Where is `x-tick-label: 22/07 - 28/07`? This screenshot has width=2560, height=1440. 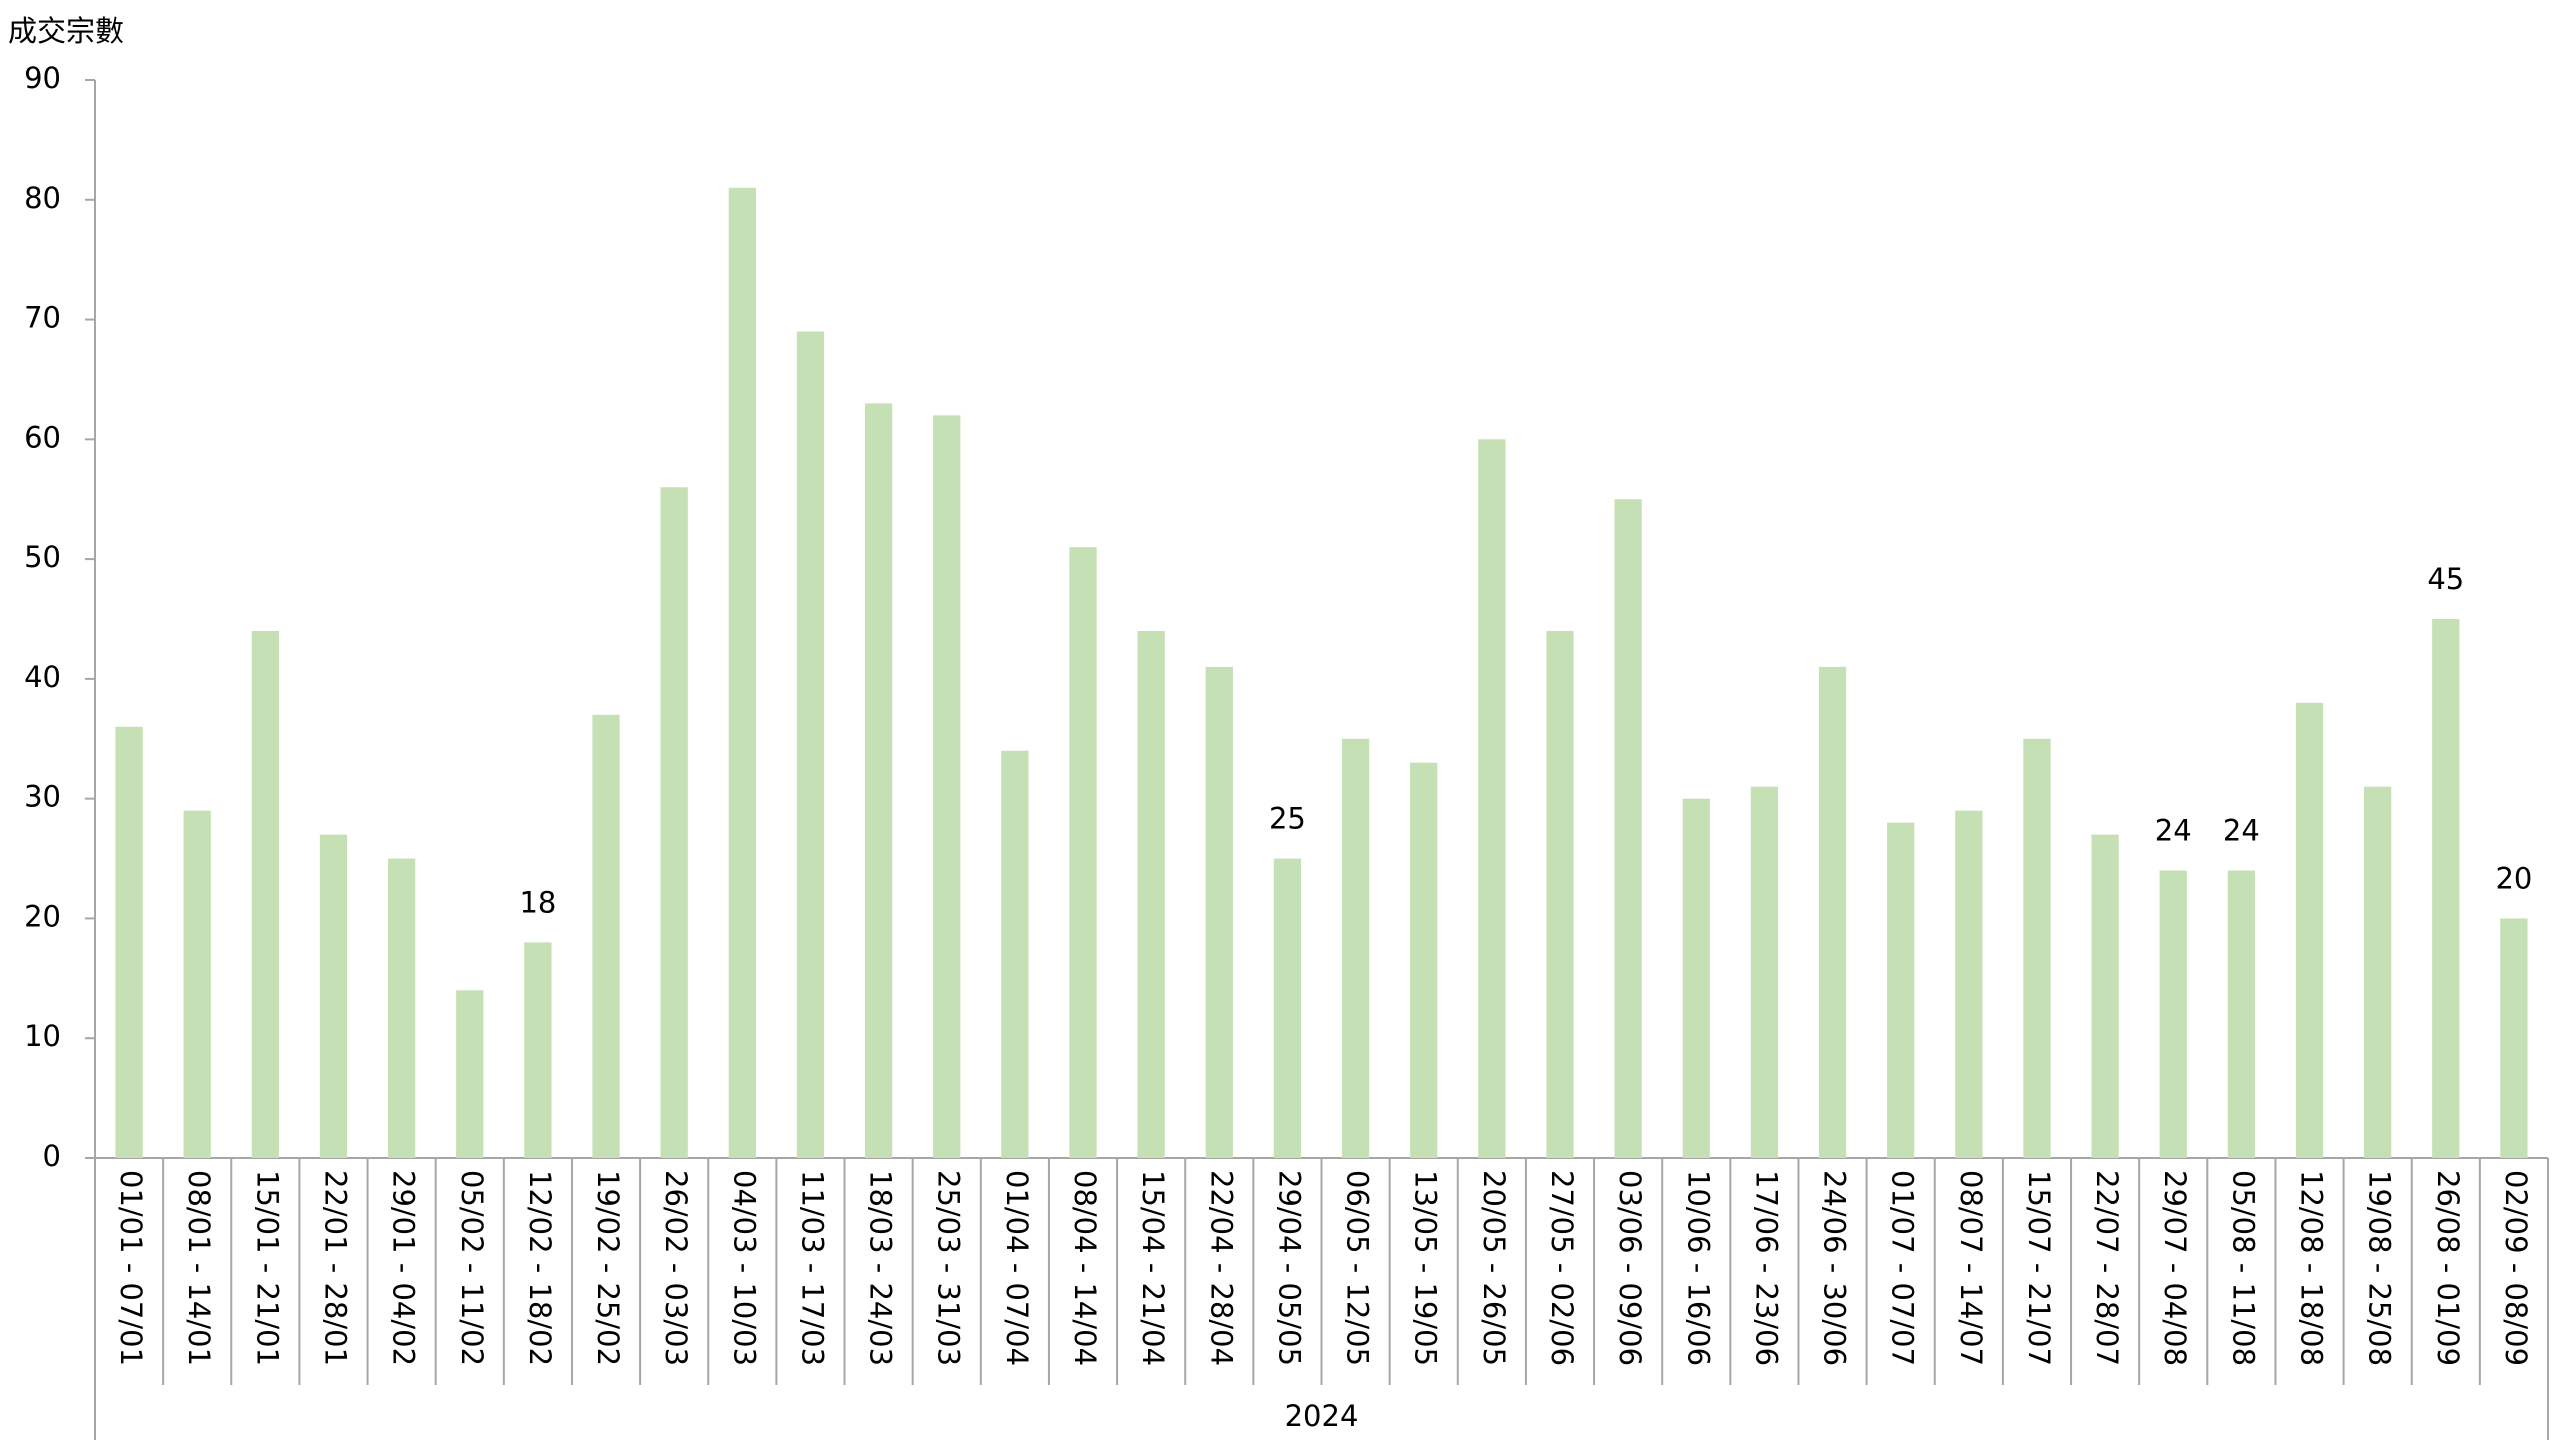
x-tick-label: 22/07 - 28/07 is located at coordinates (2107, 1268).